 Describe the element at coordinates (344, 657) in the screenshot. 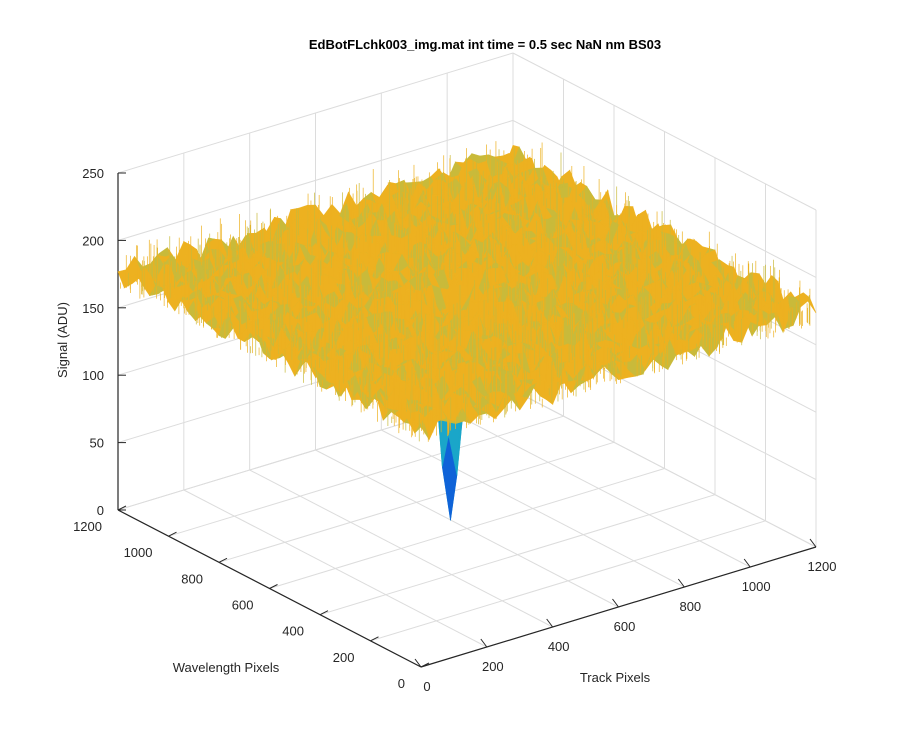

I see `y-tick-label: 200` at that location.